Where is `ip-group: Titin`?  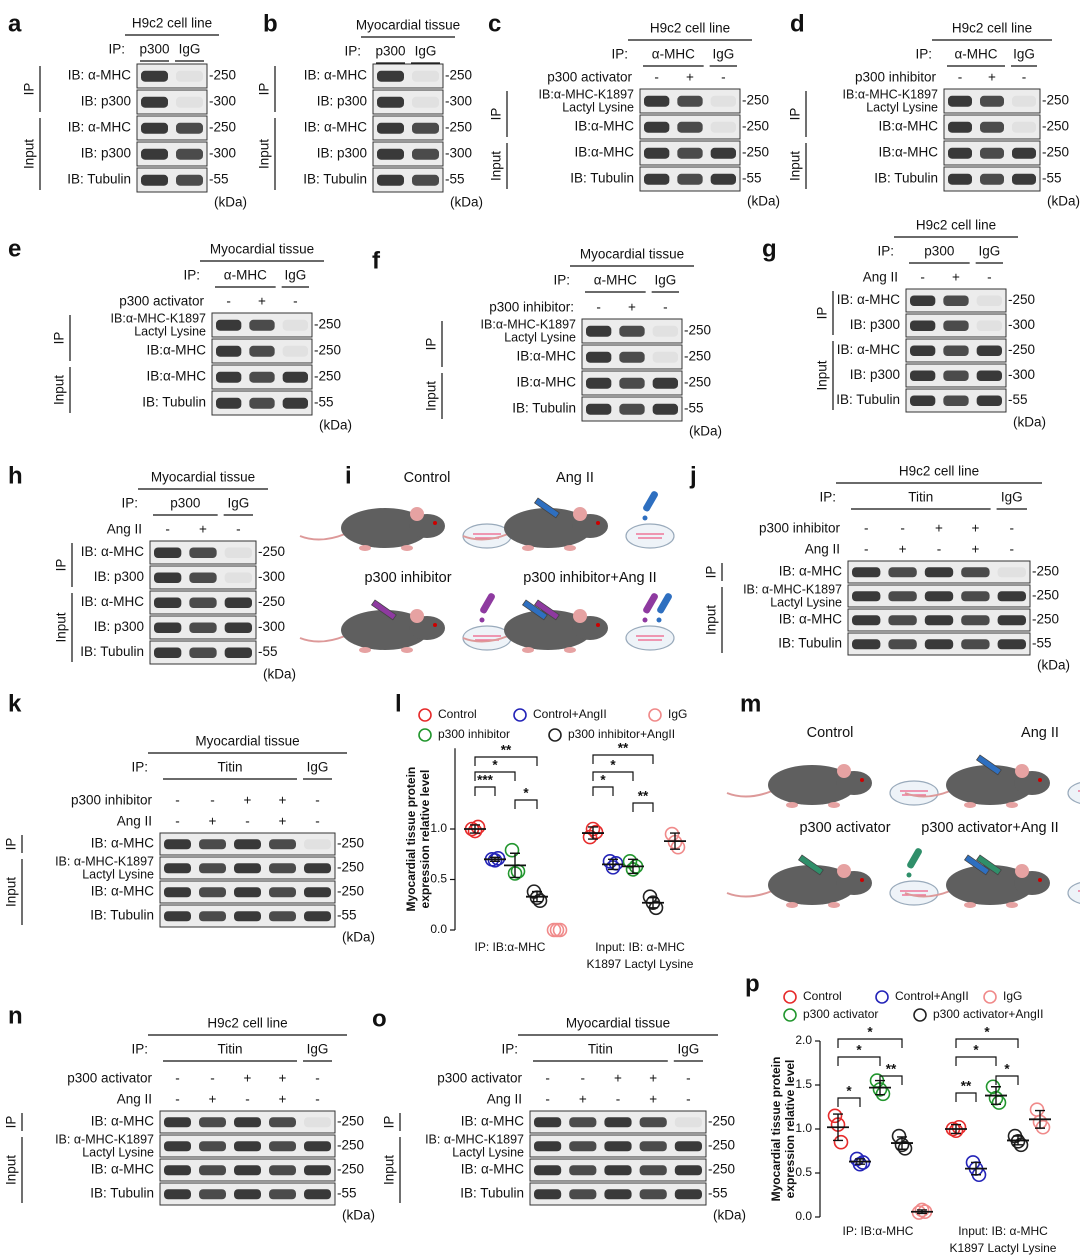 ip-group: Titin is located at coordinates (920, 497).